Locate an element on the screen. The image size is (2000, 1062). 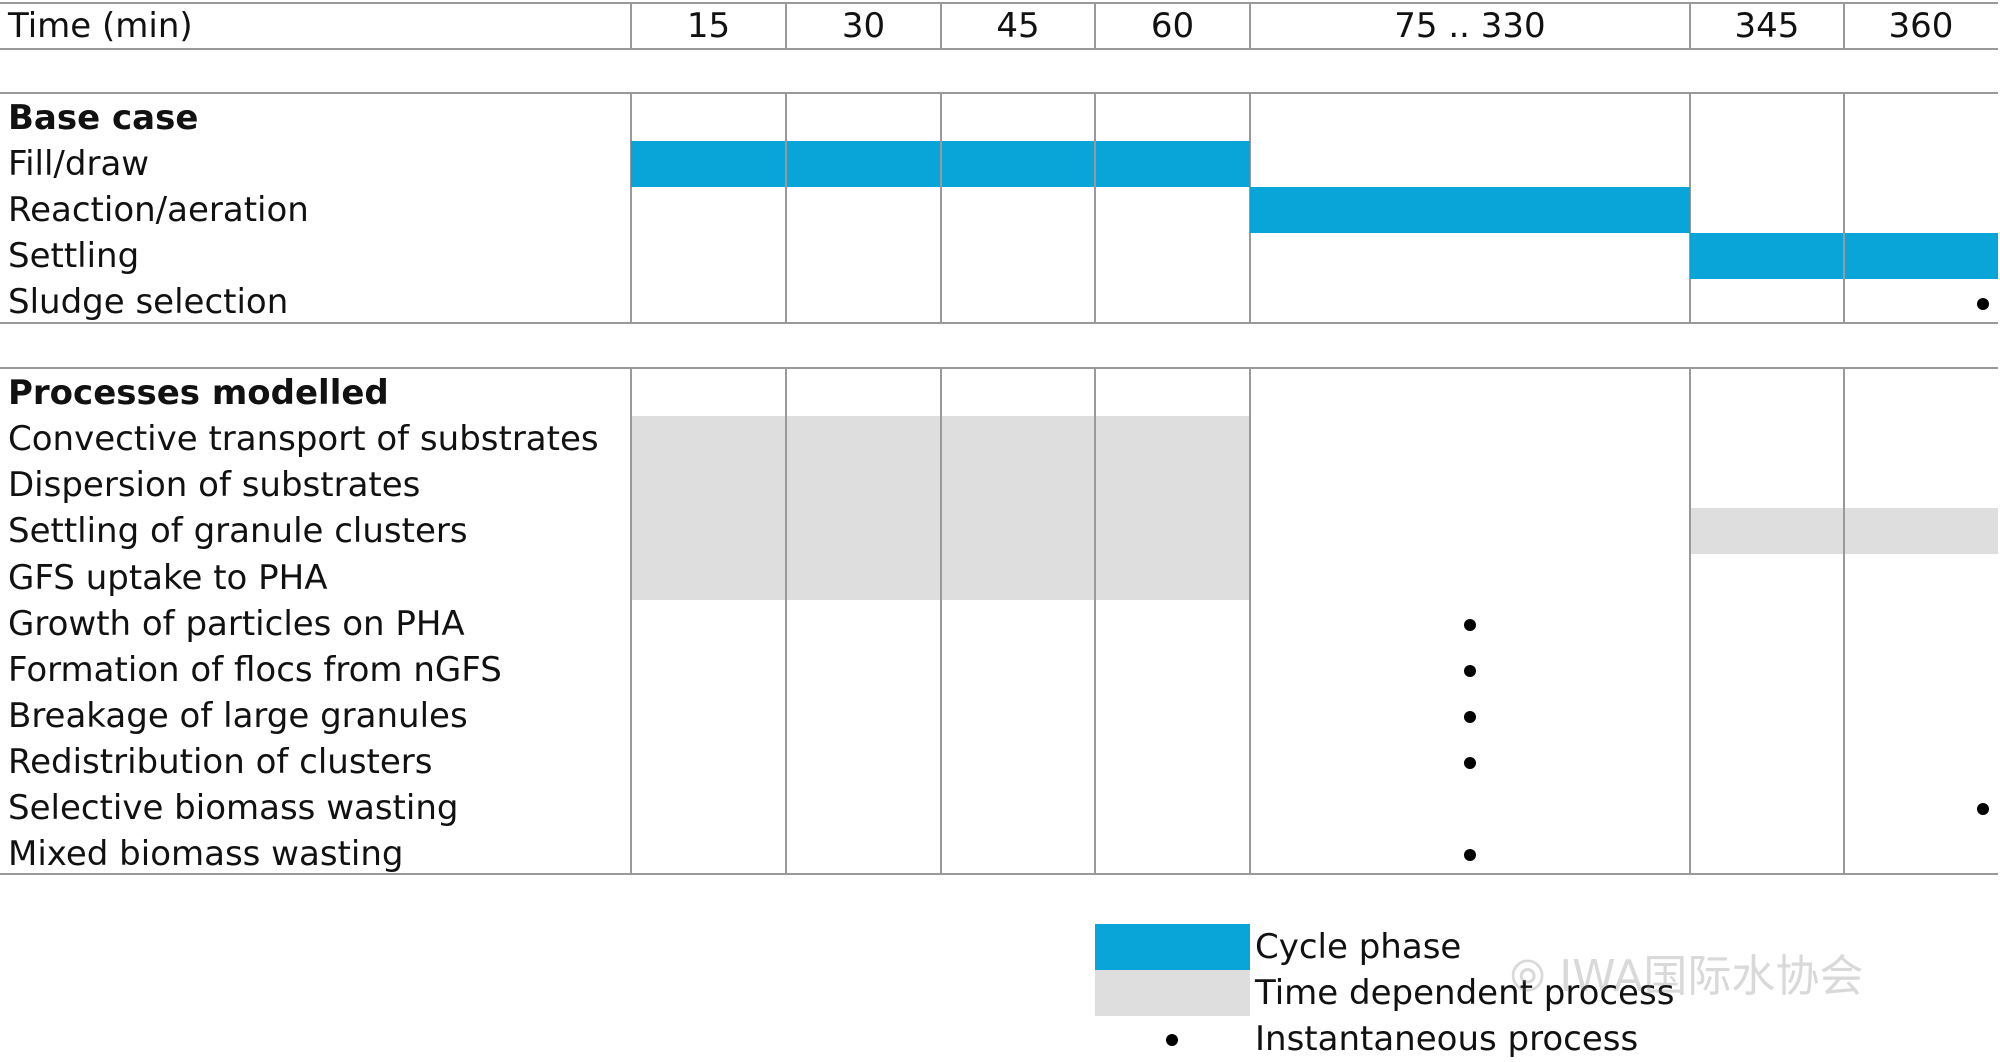
row-label-mixed-wasting: Mixed biomass wasting is located at coordinates (206, 854).